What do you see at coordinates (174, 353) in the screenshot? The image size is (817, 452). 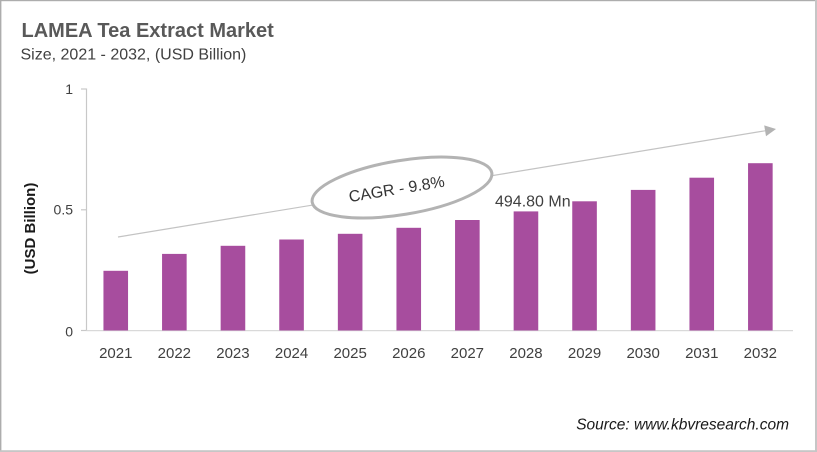 I see `svg-text: 2022` at bounding box center [174, 353].